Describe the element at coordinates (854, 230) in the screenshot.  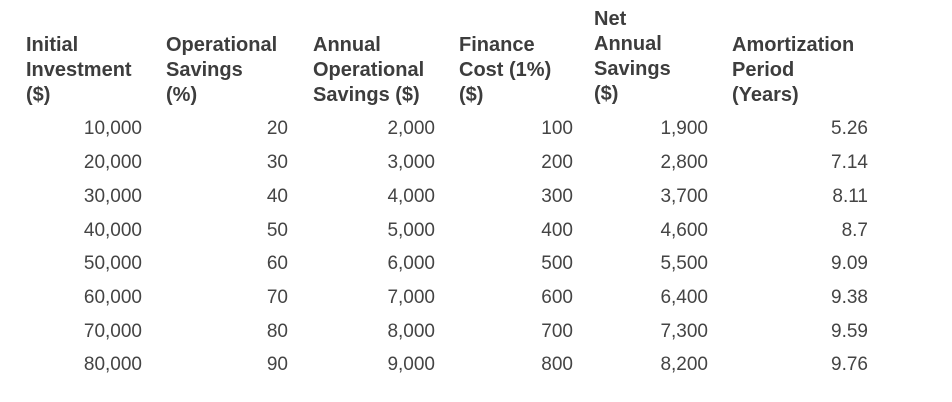
I see `cell-amortization-period: 8.7` at that location.